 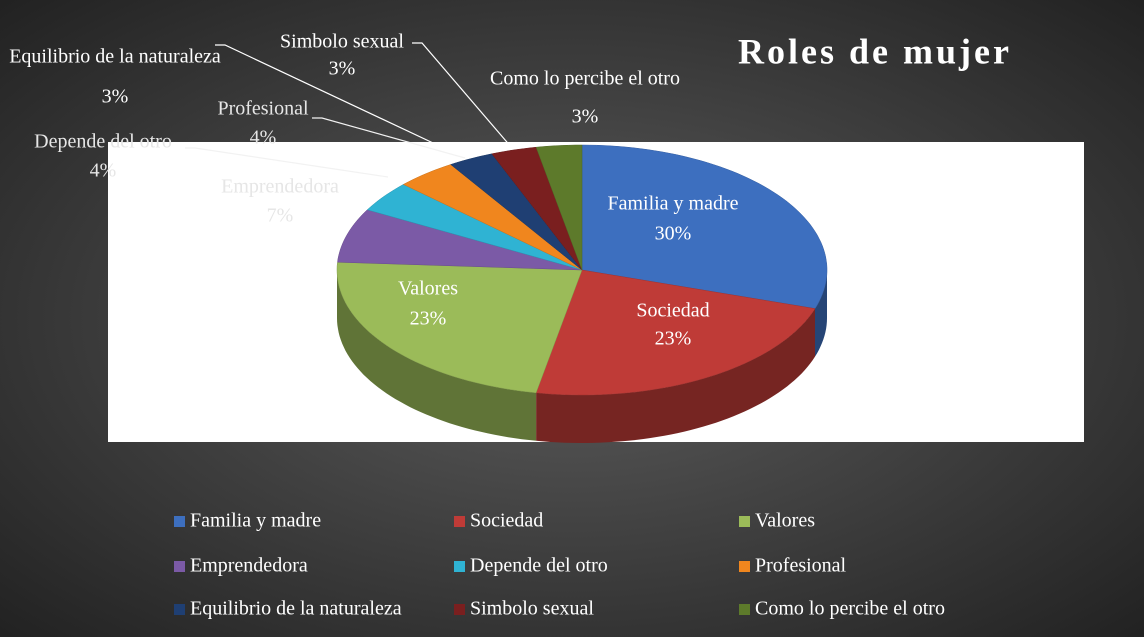 I want to click on legend-label: Profesional, so click(x=801, y=566).